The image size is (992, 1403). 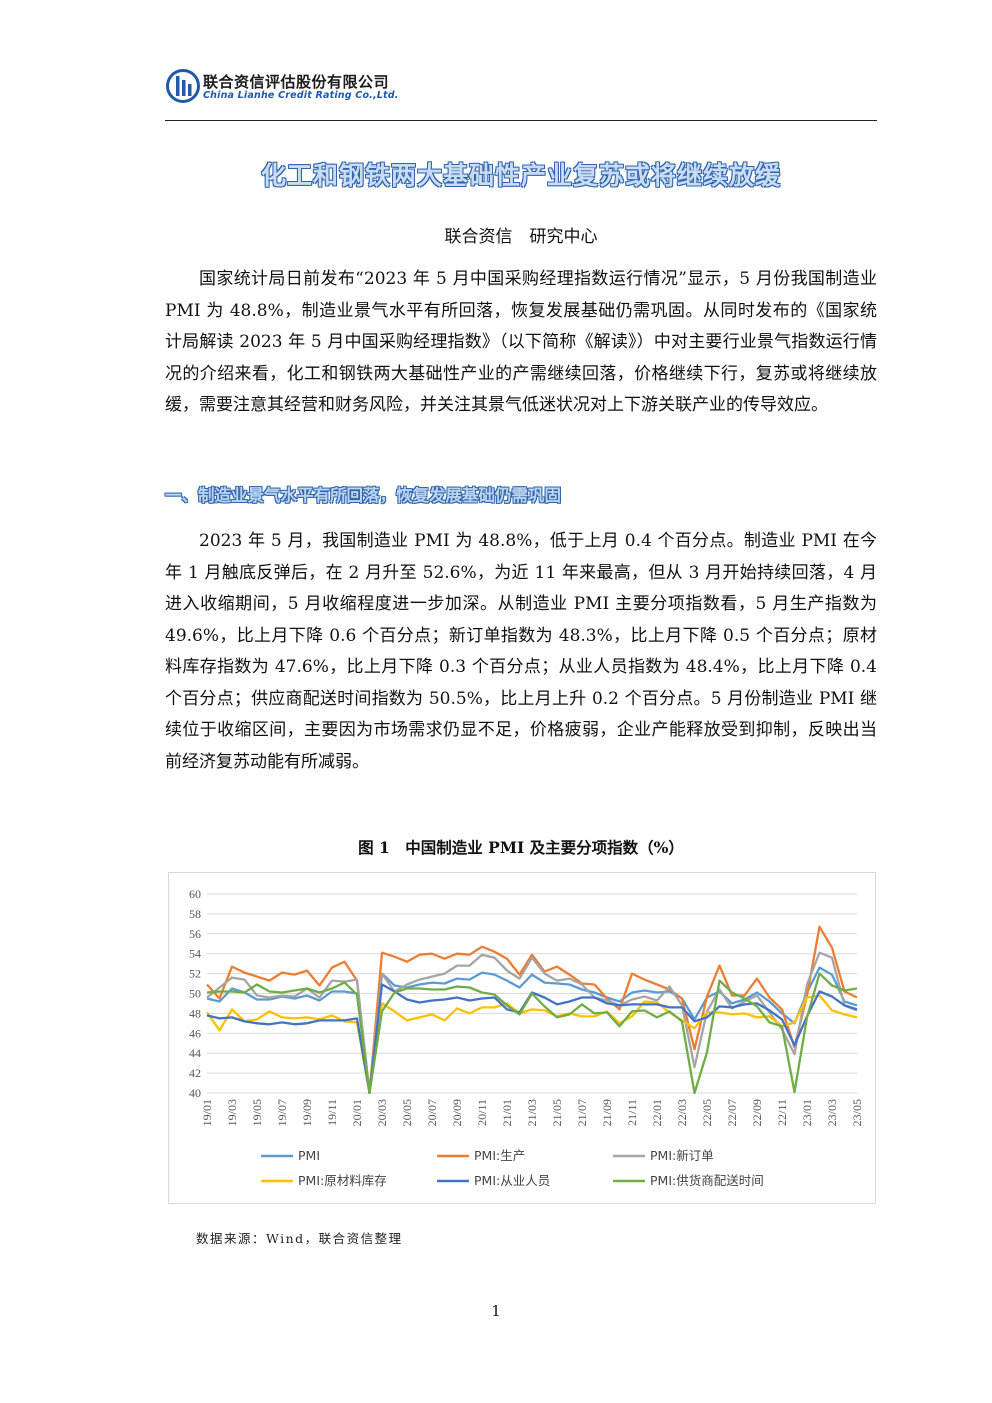 I want to click on x-tick-label: 23/03, so click(x=832, y=1112).